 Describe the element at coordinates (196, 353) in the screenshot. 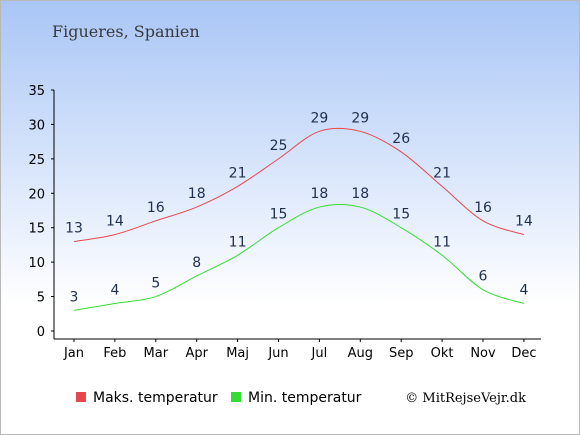

I see `x-tick-label: Apr` at that location.